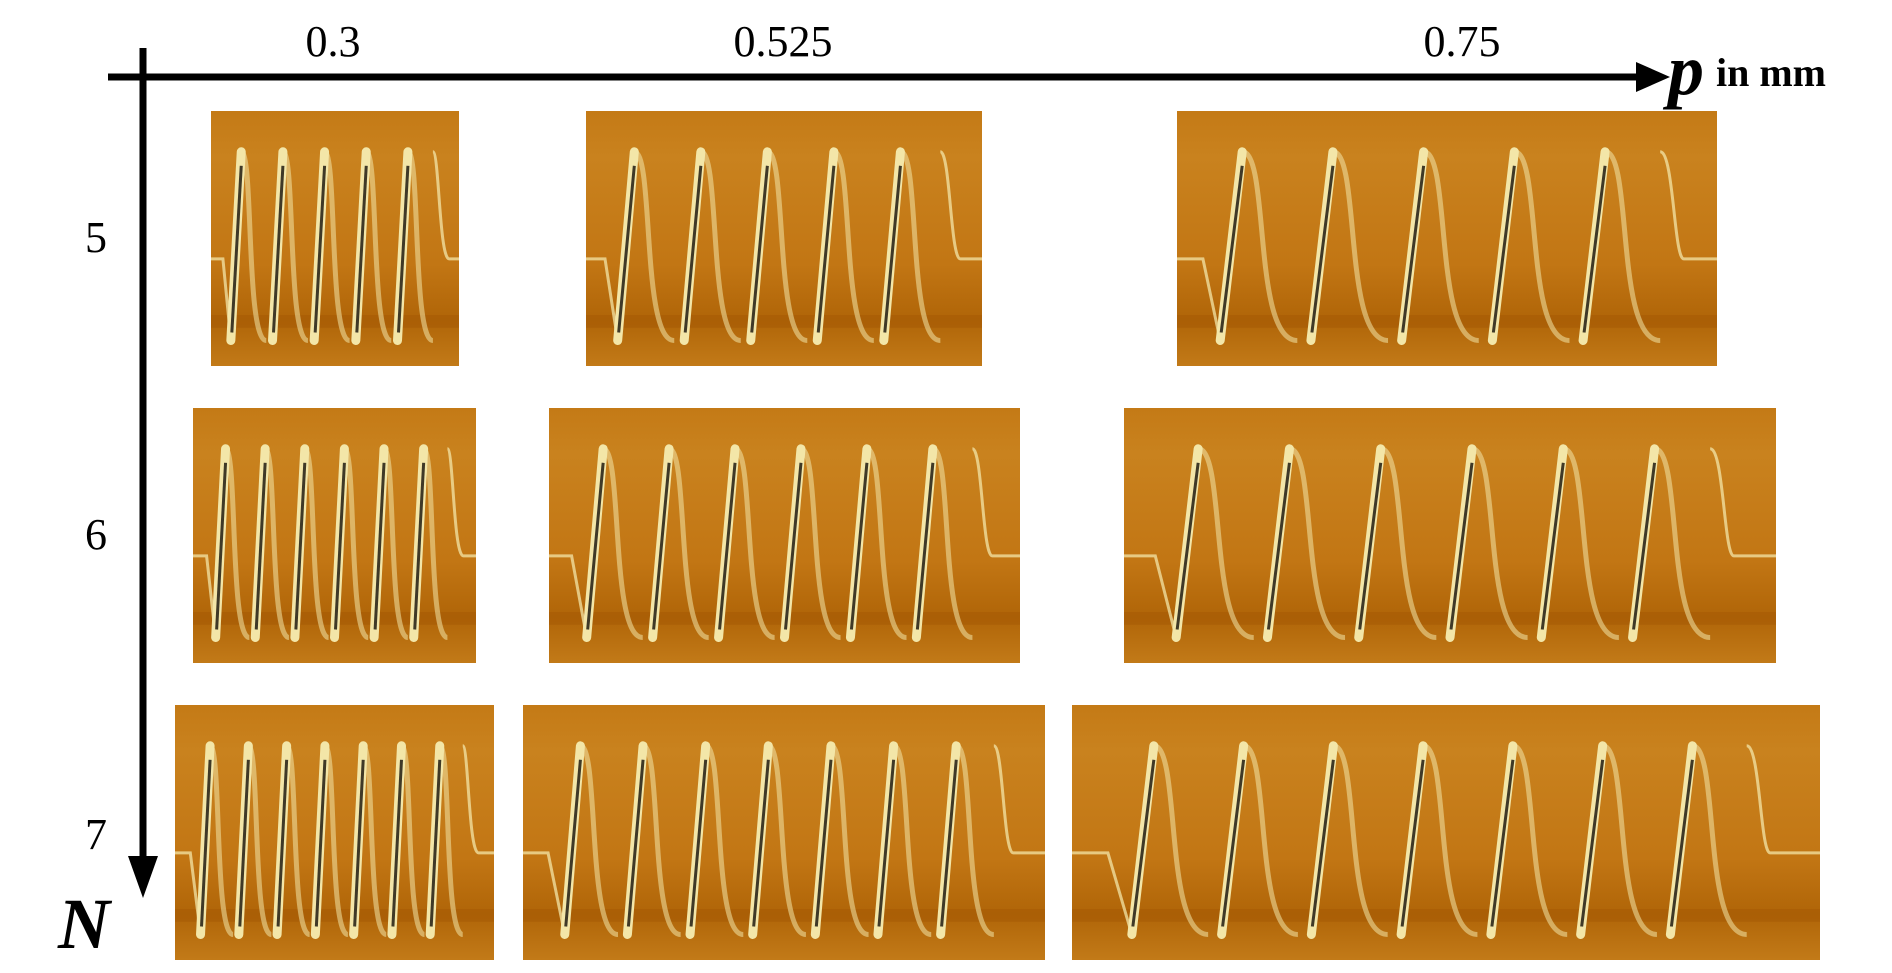  What do you see at coordinates (1653, 77) in the screenshot?
I see `x-axis-arrowhead` at bounding box center [1653, 77].